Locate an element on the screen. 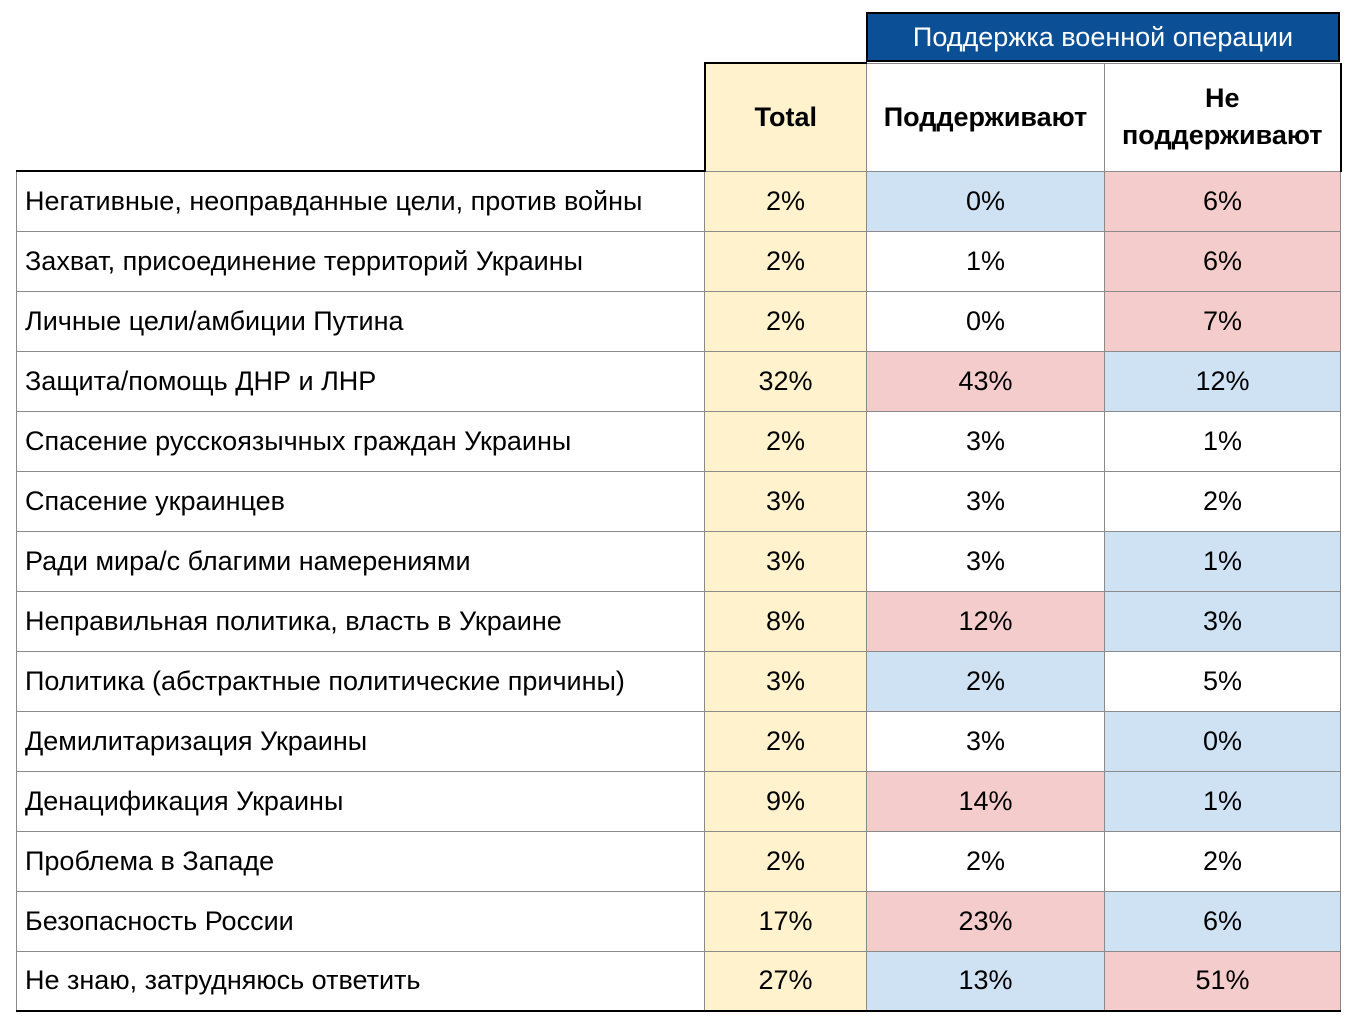  row-label-cell: Неправильная политика, власть в Украине is located at coordinates (360, 621).